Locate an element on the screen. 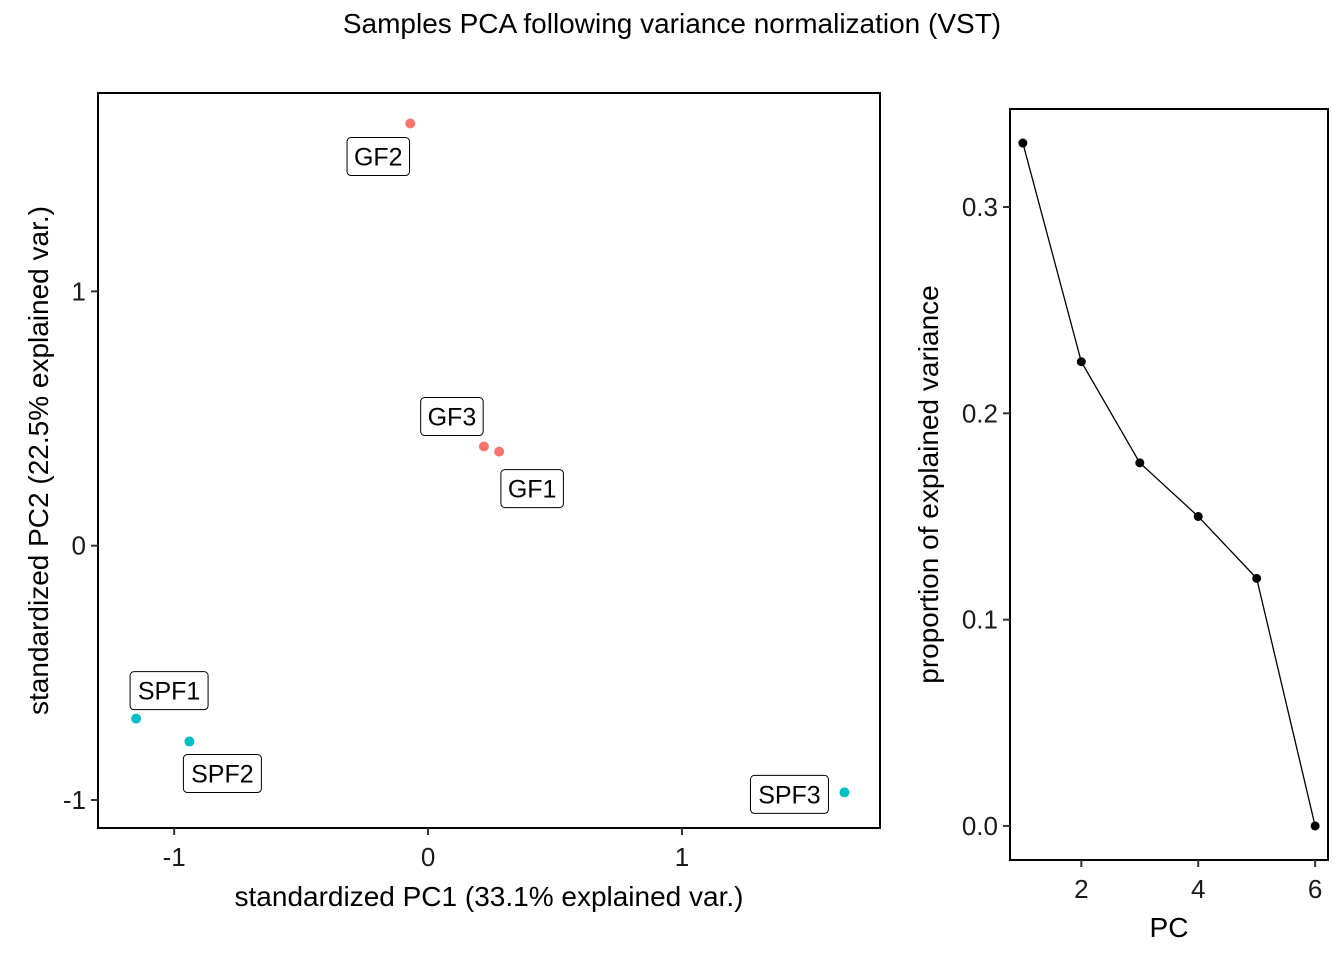  scree-point-pc4 is located at coordinates (1198, 516).